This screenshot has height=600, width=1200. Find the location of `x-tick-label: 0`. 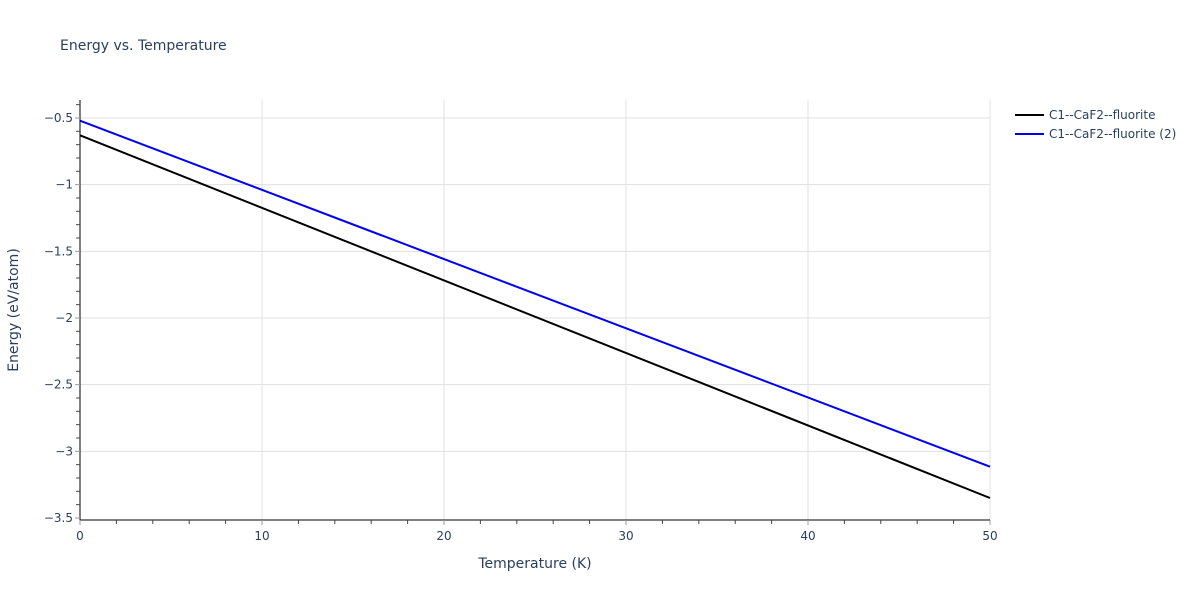

x-tick-label: 0 is located at coordinates (80, 536).